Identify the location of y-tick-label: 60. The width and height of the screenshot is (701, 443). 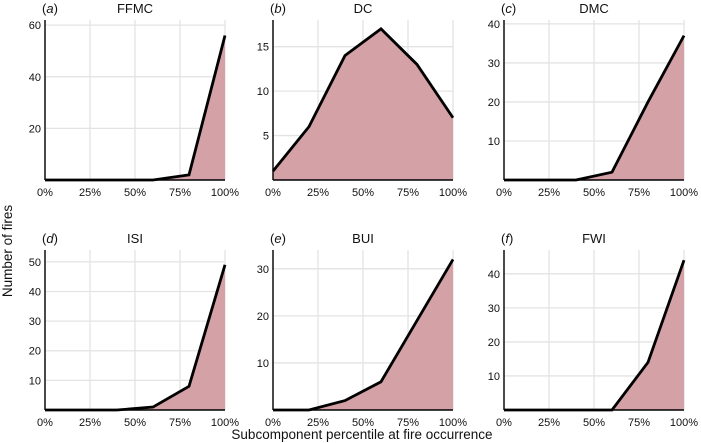
(35, 26).